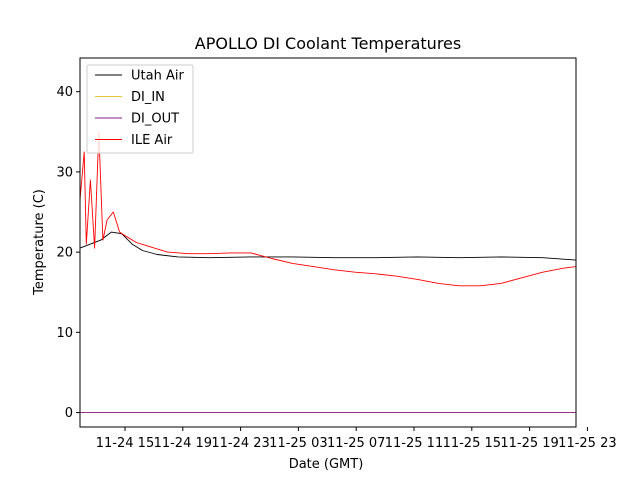 The width and height of the screenshot is (640, 480). Describe the element at coordinates (125, 443) in the screenshot. I see `x-tick-label: 11-24 15` at that location.